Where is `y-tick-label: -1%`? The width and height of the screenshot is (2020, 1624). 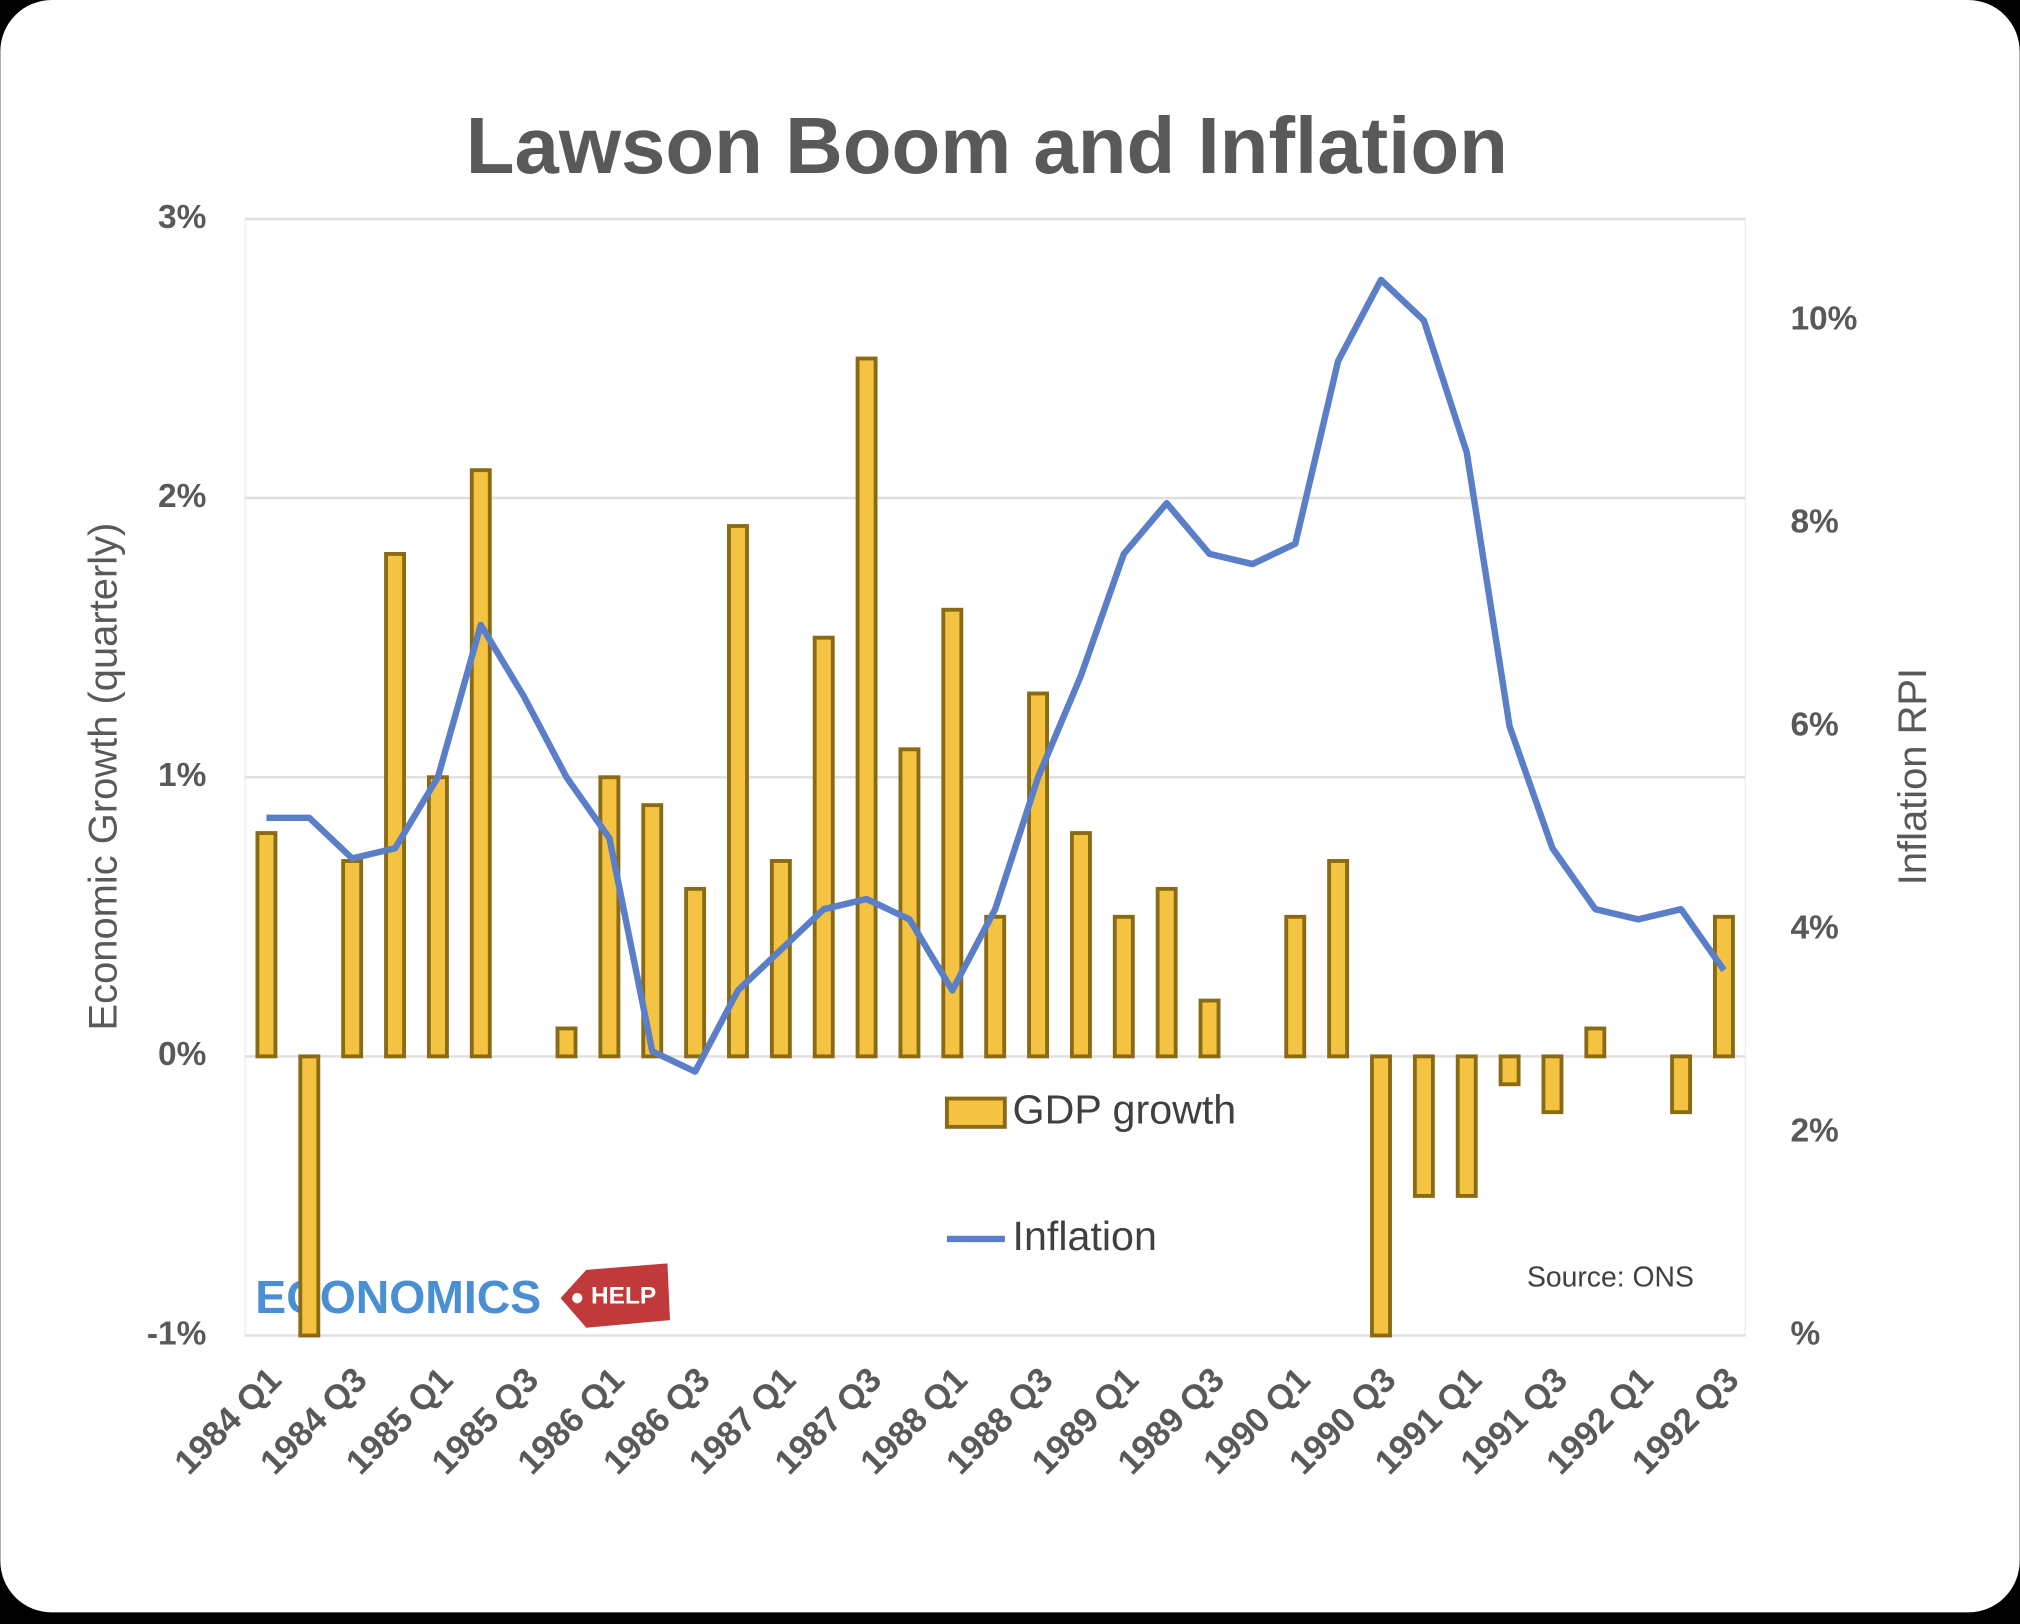 y-tick-label: -1% is located at coordinates (177, 1333).